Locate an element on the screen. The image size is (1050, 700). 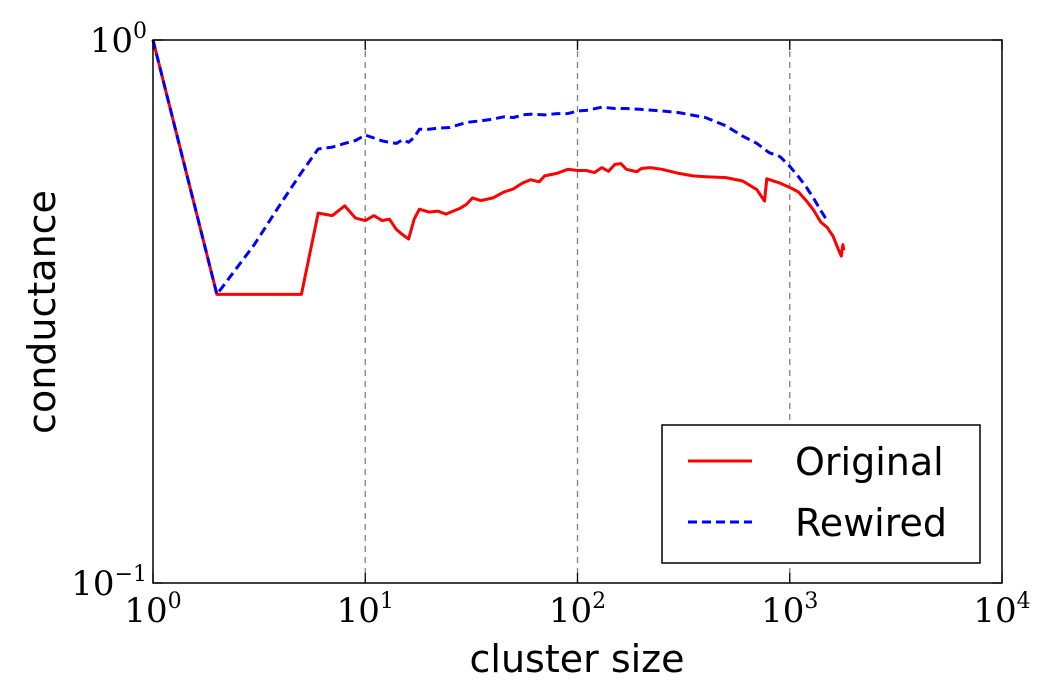
x-tick-label: 100 is located at coordinates (152, 610).